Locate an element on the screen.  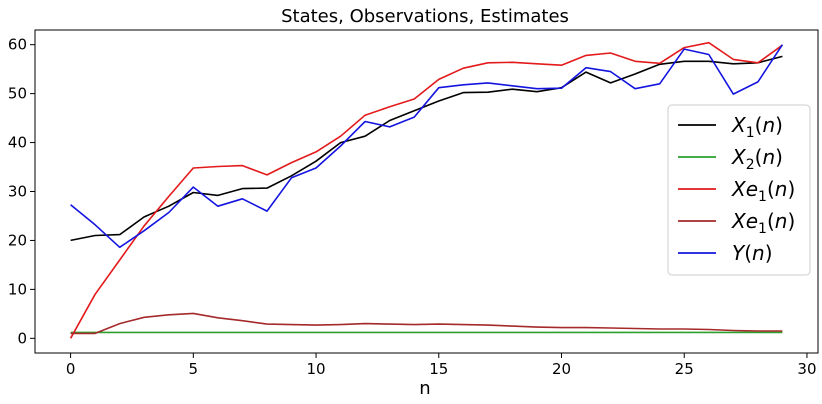
x-tick-label: 25 is located at coordinates (684, 369).